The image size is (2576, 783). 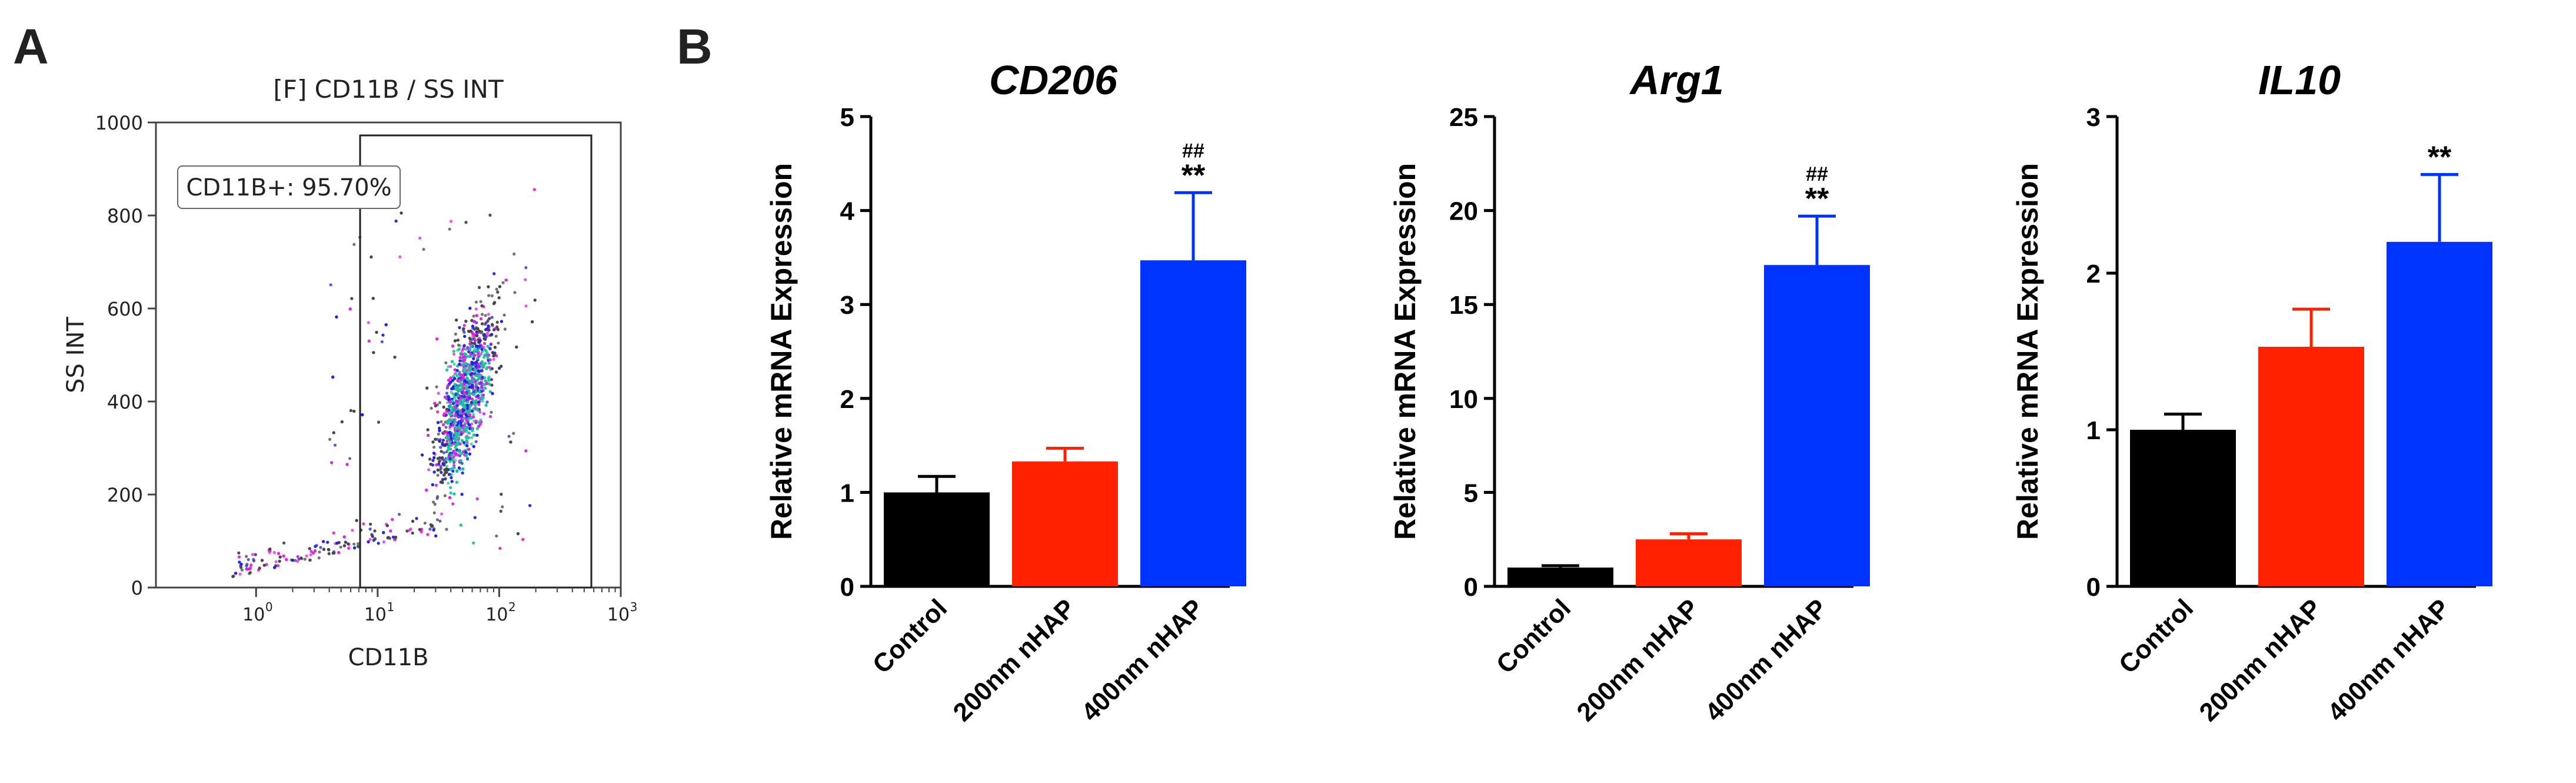 What do you see at coordinates (31, 46) in the screenshot?
I see `panel-label-a: A` at bounding box center [31, 46].